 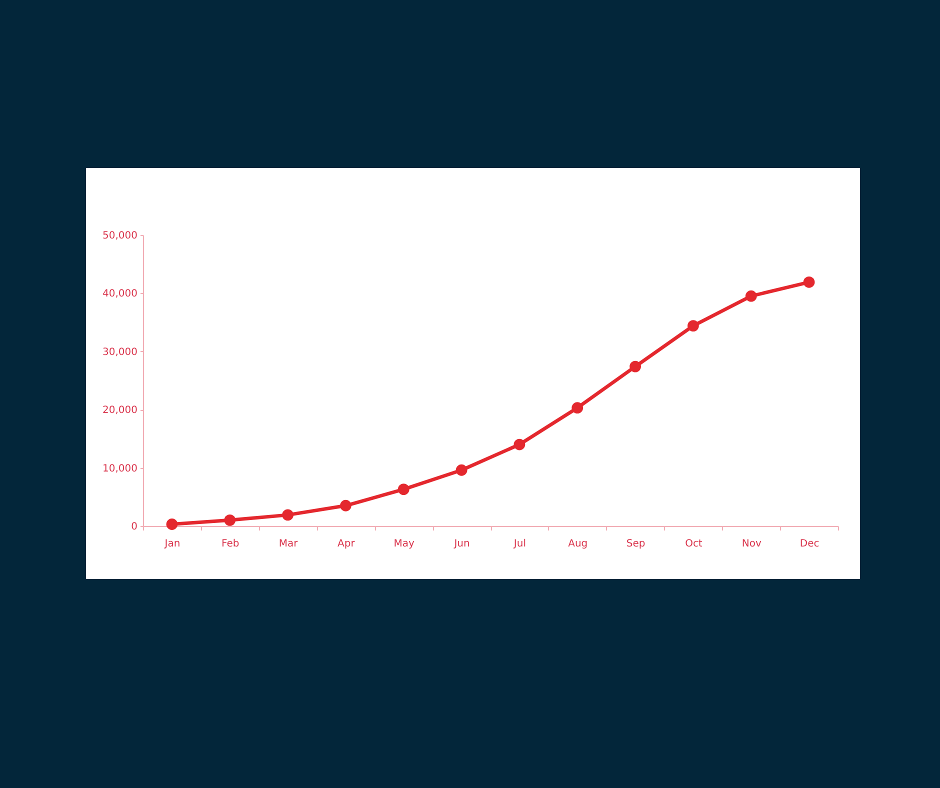 What do you see at coordinates (134, 527) in the screenshot?
I see `y-tick-label: 0` at bounding box center [134, 527].